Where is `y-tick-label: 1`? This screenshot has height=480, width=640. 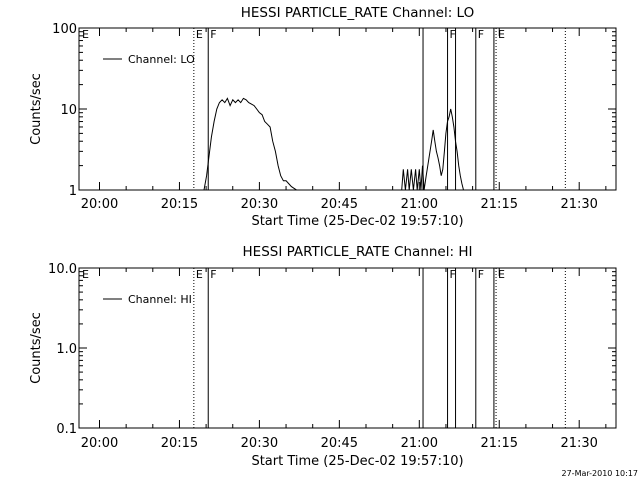
y-tick-label: 1 is located at coordinates (73, 191).